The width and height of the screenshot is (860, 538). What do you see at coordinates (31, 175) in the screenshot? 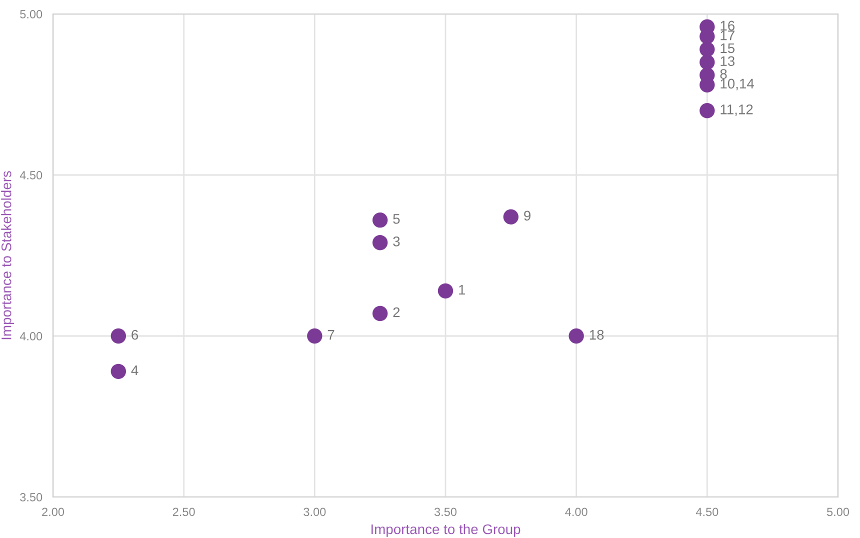
I see `y-tick-label: 4.50` at bounding box center [31, 175].